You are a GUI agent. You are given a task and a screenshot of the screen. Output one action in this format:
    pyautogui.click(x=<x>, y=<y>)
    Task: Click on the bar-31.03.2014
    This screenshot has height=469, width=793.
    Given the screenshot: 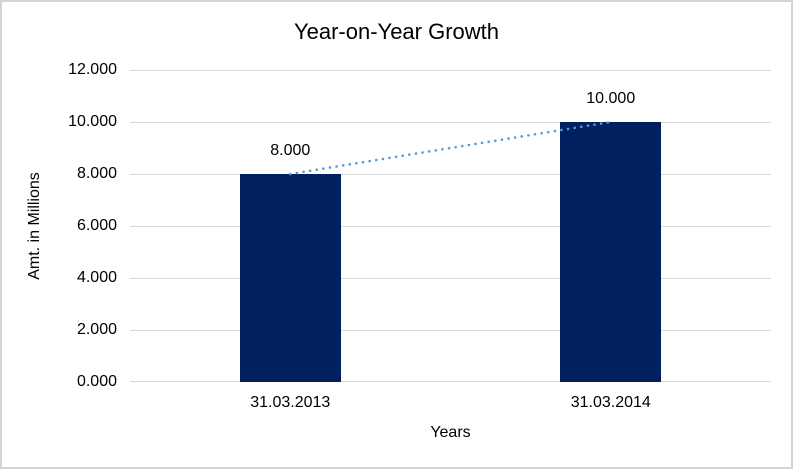 What is the action you would take?
    pyautogui.click(x=611, y=252)
    